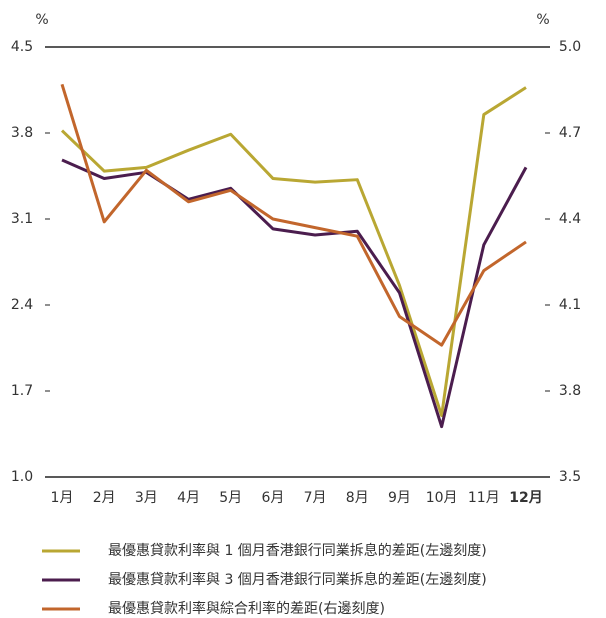 This screenshot has width=606, height=618. What do you see at coordinates (525, 498) in the screenshot?
I see `x-tick-label: 12月` at bounding box center [525, 498].